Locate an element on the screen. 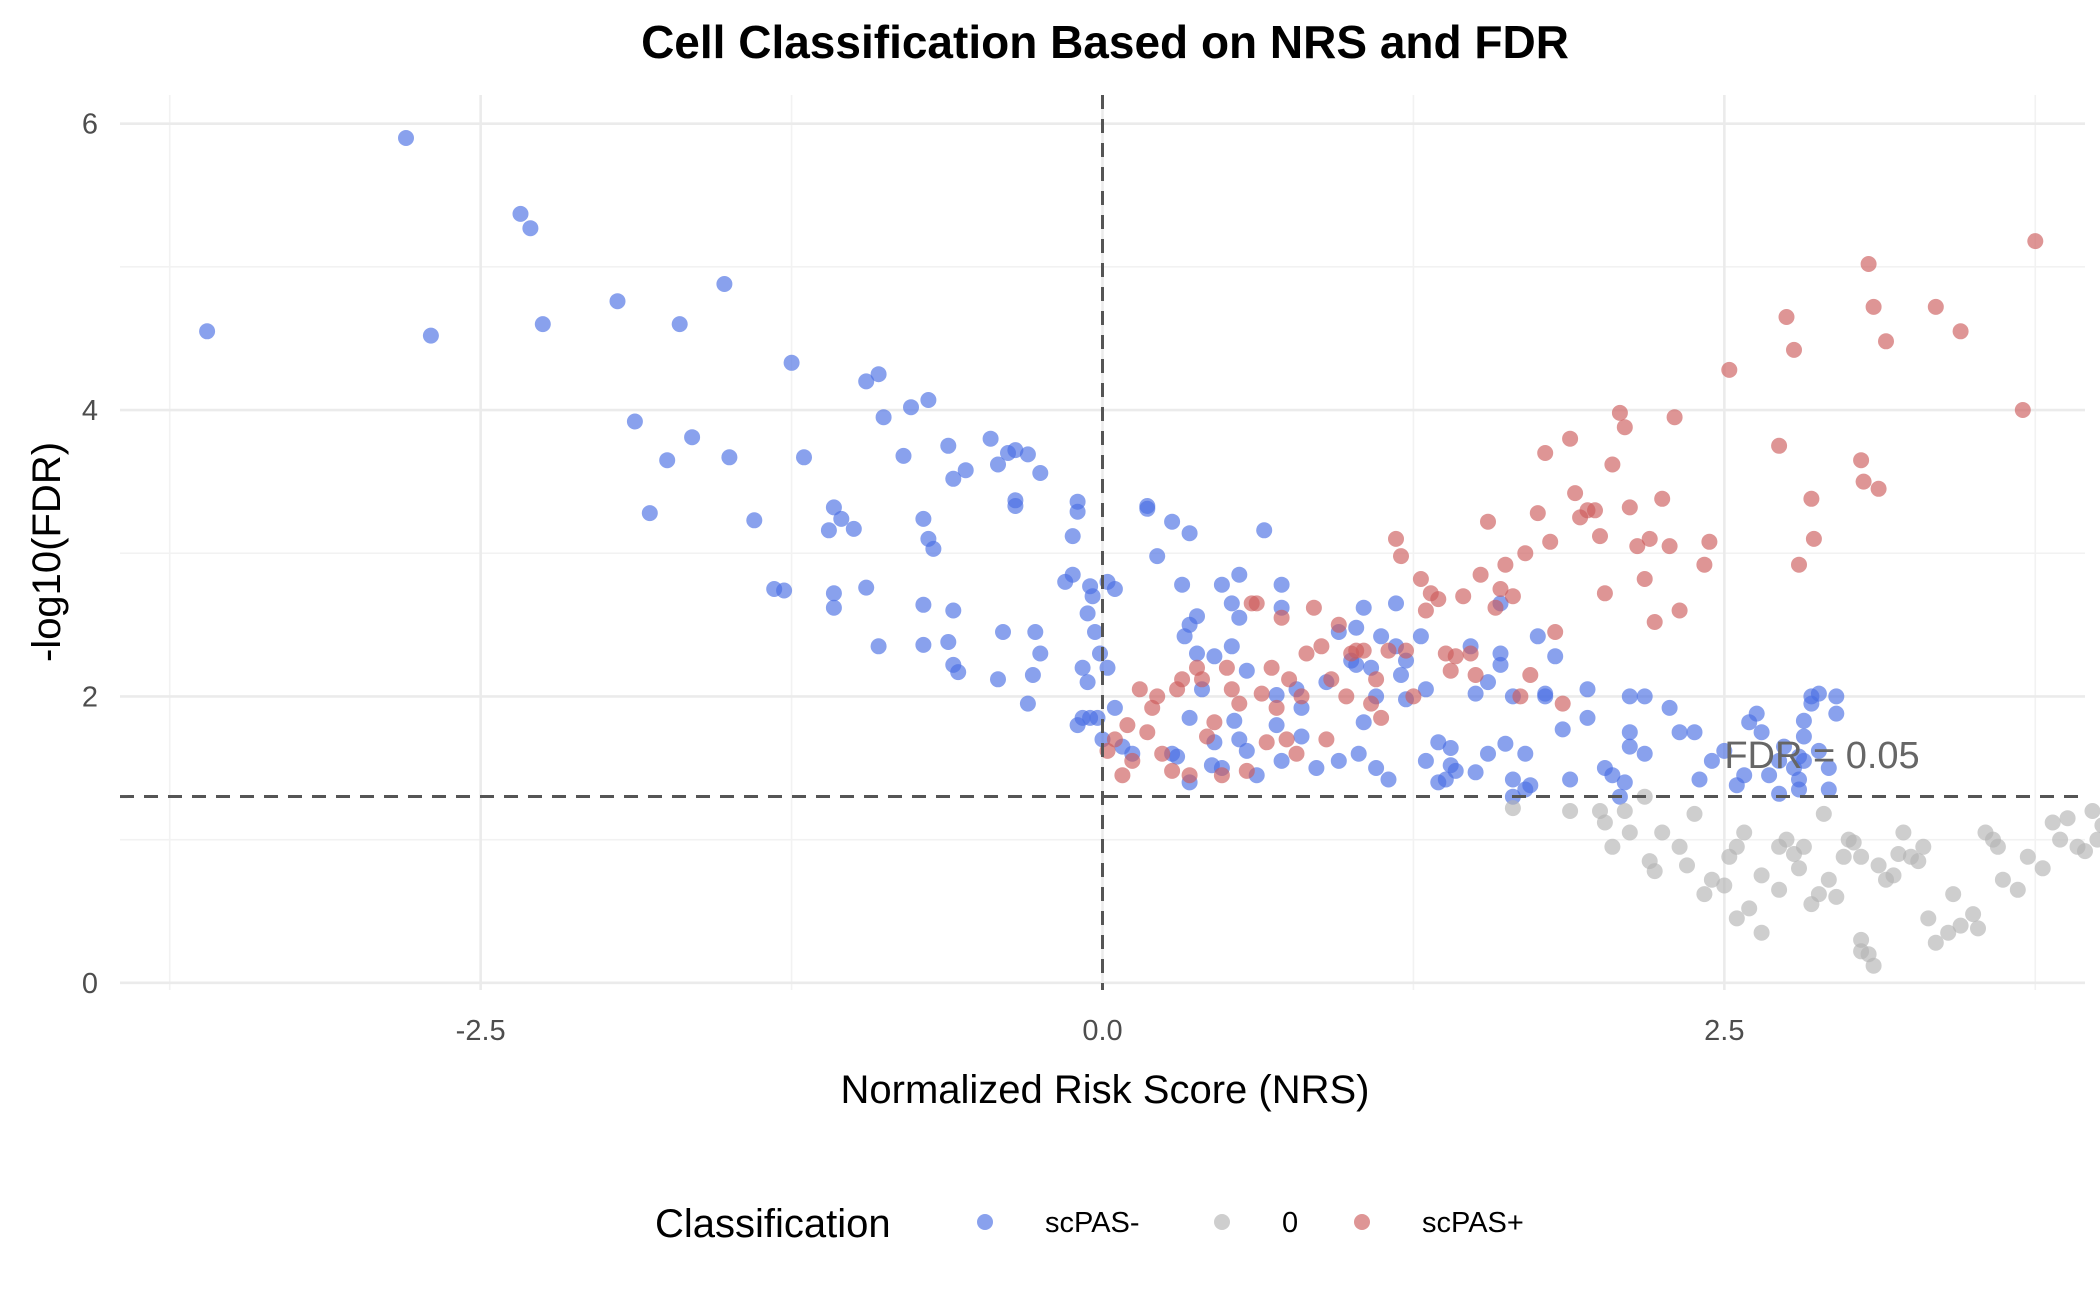 The height and width of the screenshot is (1297, 2100). x-tick-label: -2.5 is located at coordinates (481, 1031).